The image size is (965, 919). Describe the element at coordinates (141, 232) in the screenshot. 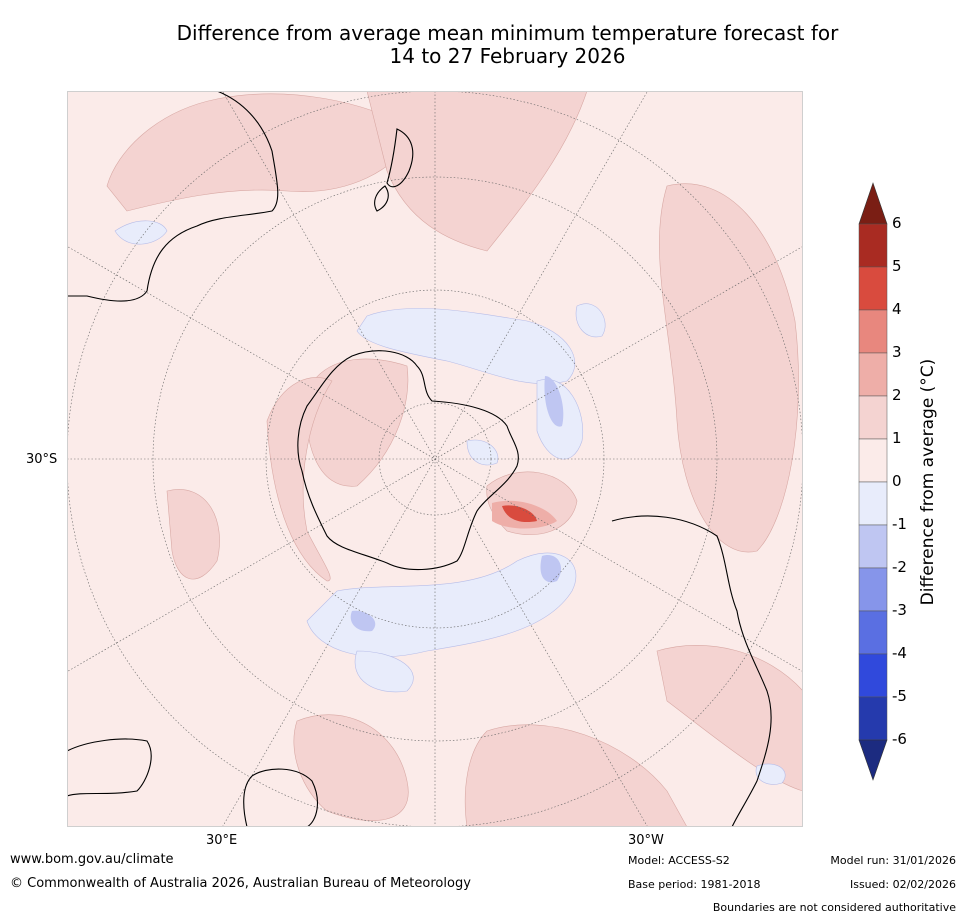

I see `cool-region-nw` at that location.